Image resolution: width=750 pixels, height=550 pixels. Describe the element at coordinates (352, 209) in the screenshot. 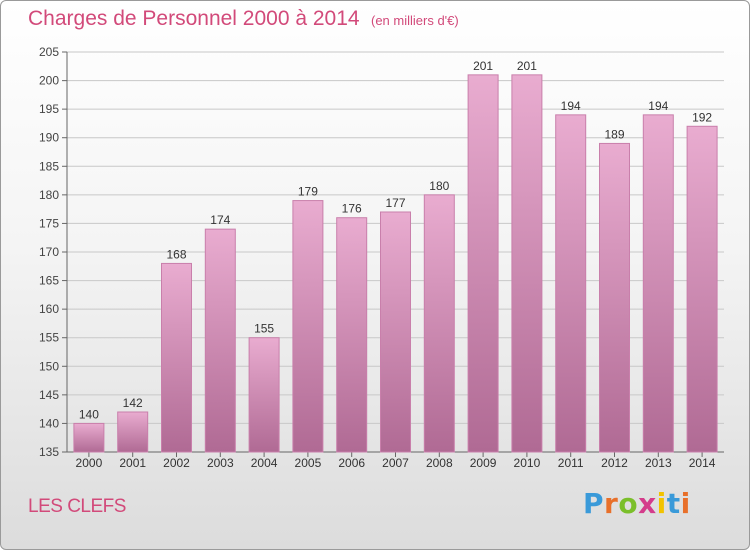

I see `bar-value-label: 176` at that location.